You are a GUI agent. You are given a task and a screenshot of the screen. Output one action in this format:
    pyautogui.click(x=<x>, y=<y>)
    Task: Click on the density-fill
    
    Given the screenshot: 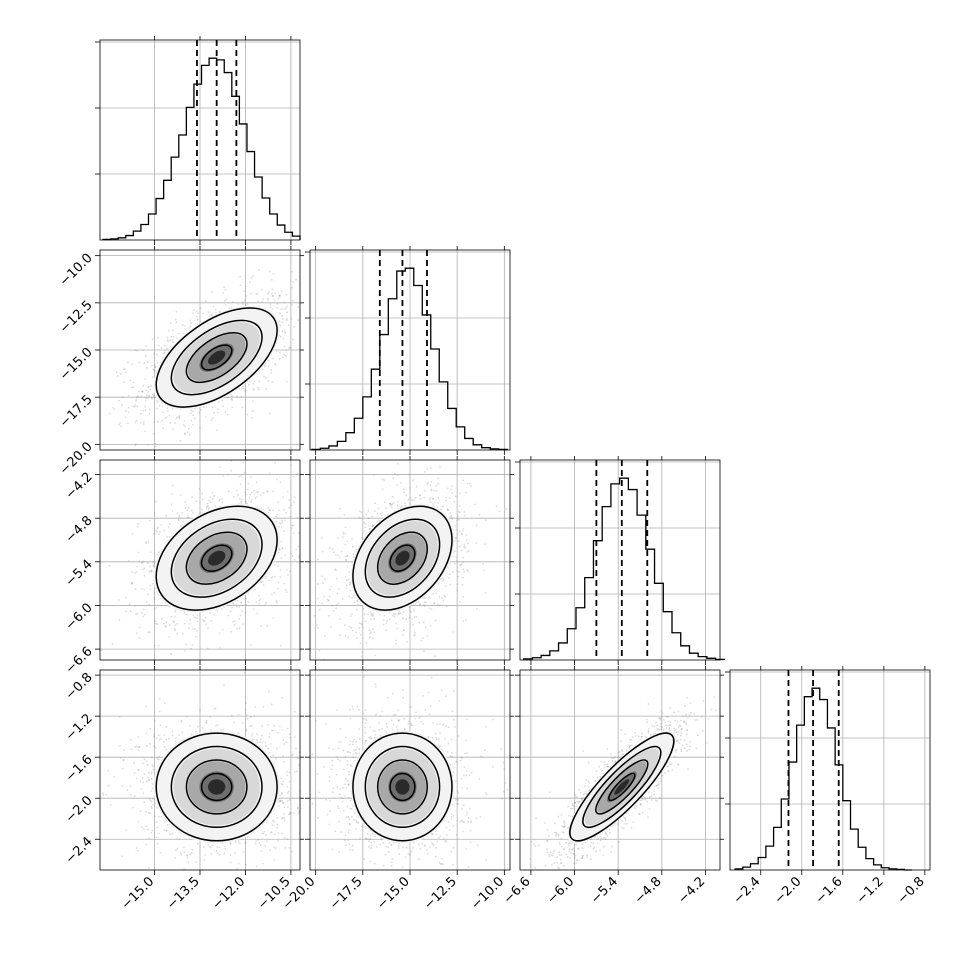 What is the action you would take?
    pyautogui.click(x=217, y=357)
    